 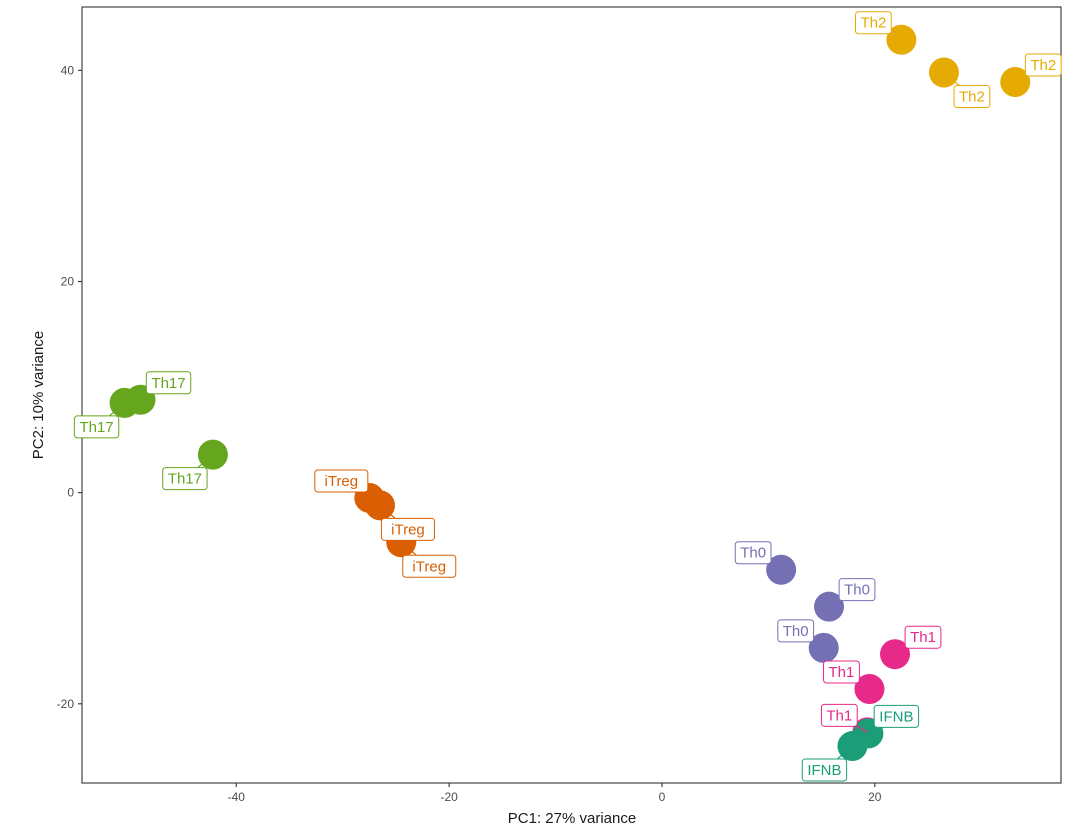 What do you see at coordinates (875, 797) in the screenshot?
I see `x-tick-label: 20` at bounding box center [875, 797].